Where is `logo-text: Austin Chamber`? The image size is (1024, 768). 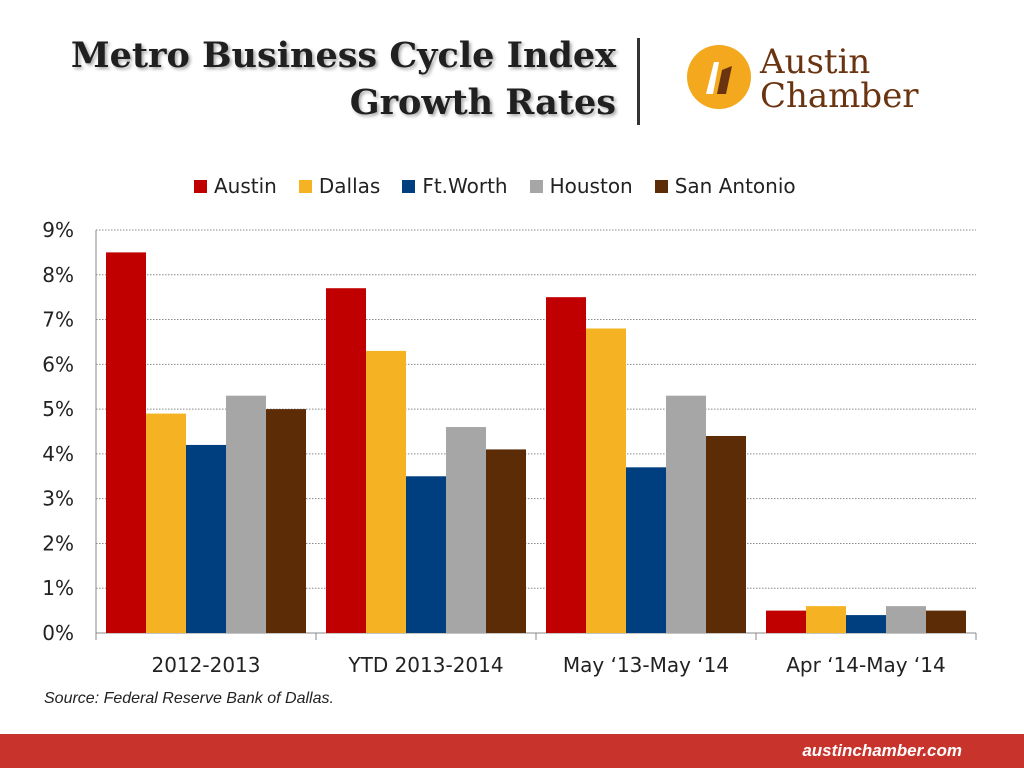
logo-text: Austin Chamber is located at coordinates (839, 79).